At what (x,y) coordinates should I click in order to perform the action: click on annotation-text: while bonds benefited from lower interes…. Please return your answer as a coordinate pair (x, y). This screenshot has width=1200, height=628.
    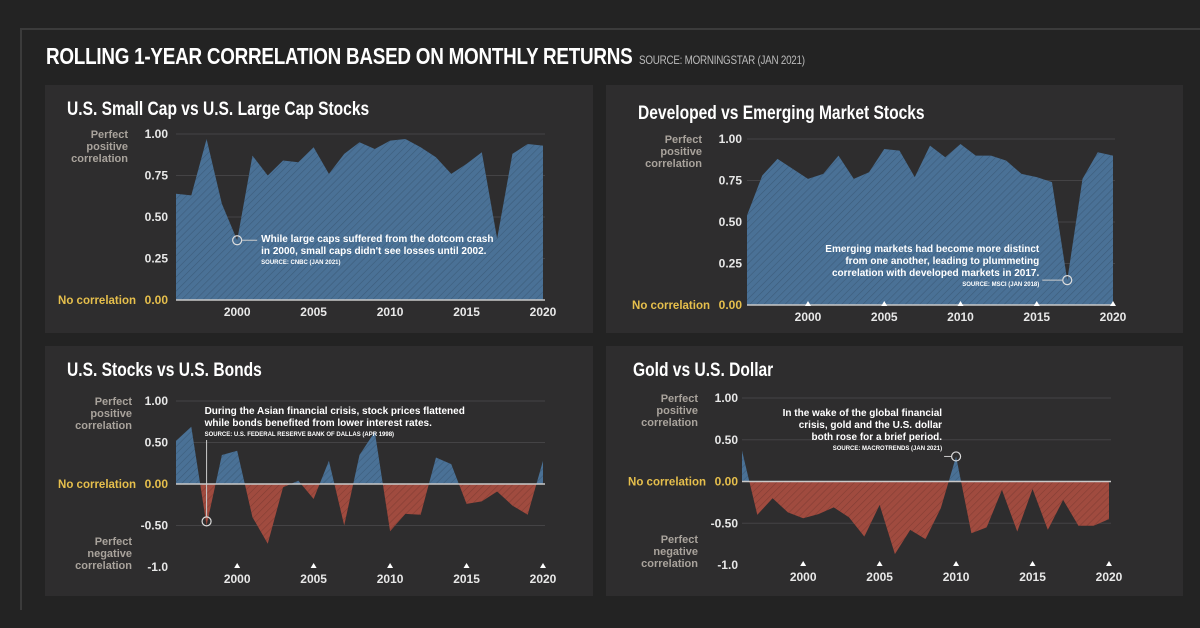
    Looking at the image, I should click on (318, 423).